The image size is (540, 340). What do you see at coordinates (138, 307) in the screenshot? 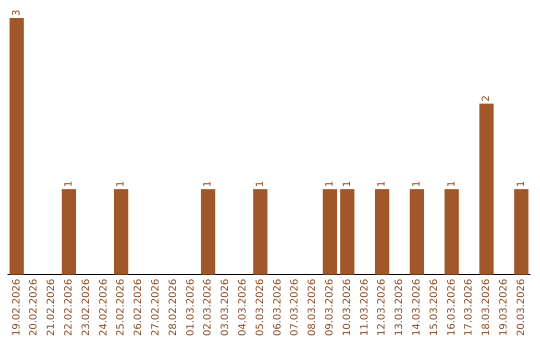
I see `x-tick-label: 26.02.2026` at bounding box center [138, 307].